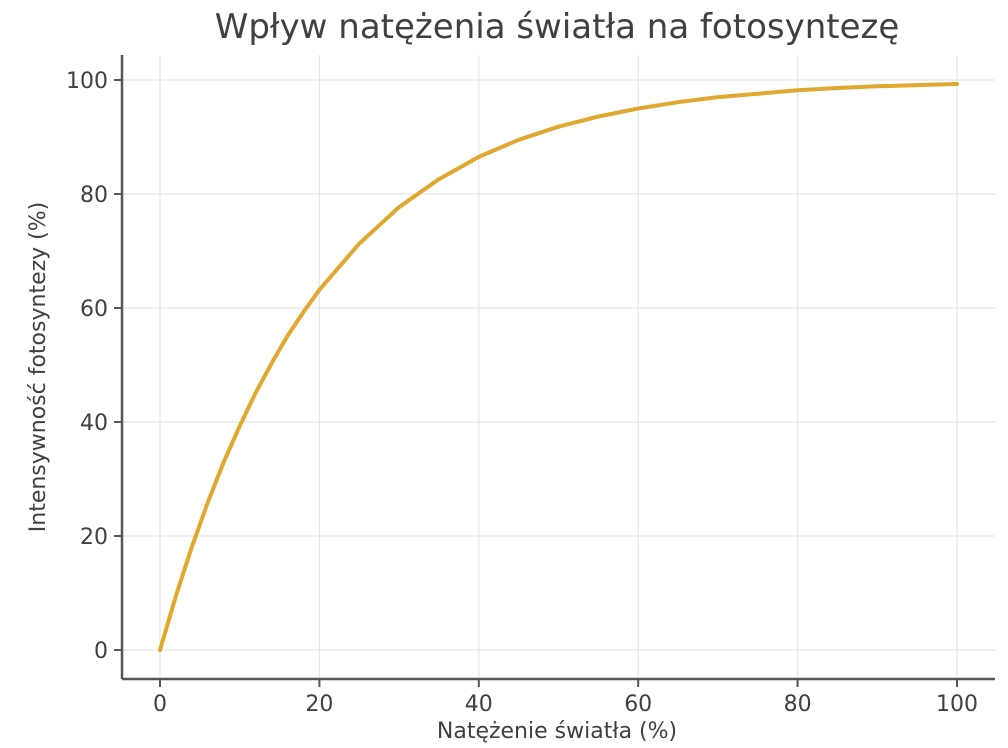 The height and width of the screenshot is (748, 1008). I want to click on x-axis-label: Natężenie światła (%), so click(557, 731).